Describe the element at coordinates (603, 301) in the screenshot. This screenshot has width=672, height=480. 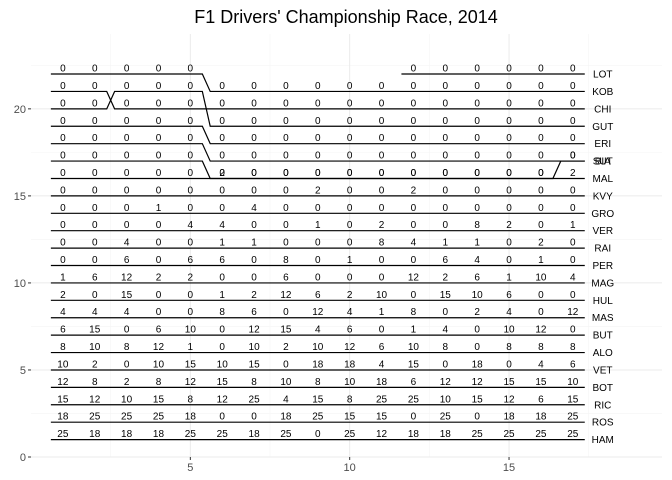
I see `driver-label: HUL` at that location.